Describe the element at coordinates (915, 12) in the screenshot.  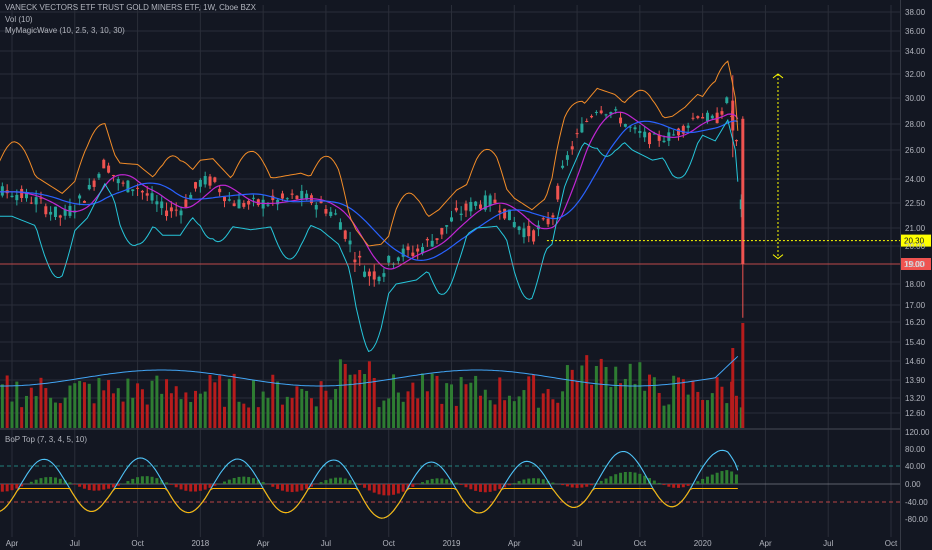
I see `price-tick-label: 38.00` at that location.